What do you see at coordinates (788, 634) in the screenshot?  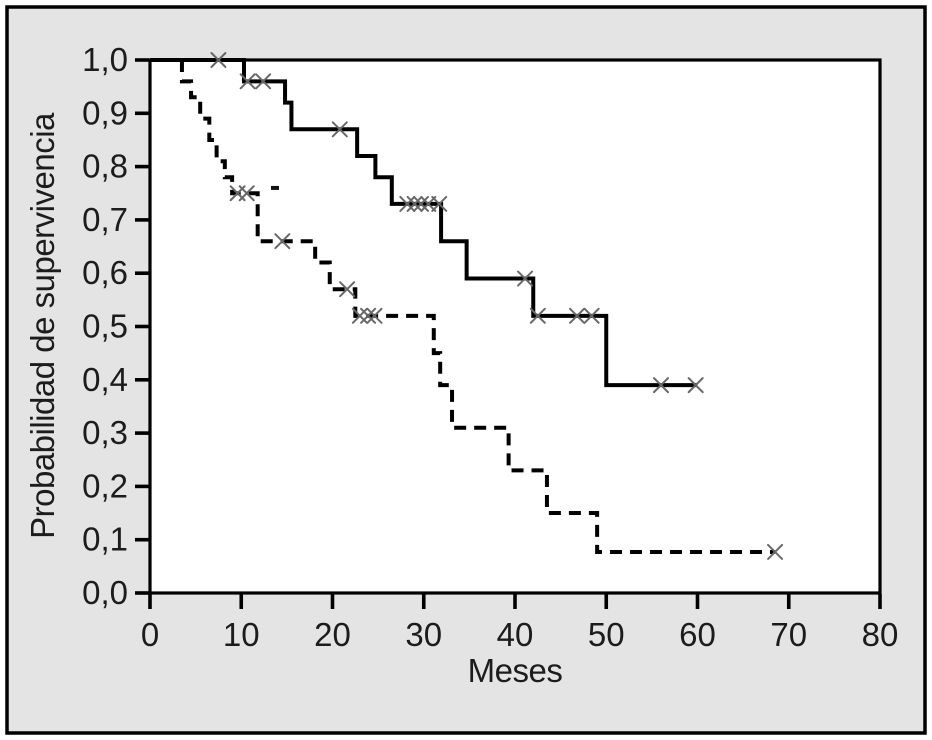 I see `x-tick-label: 70` at bounding box center [788, 634].